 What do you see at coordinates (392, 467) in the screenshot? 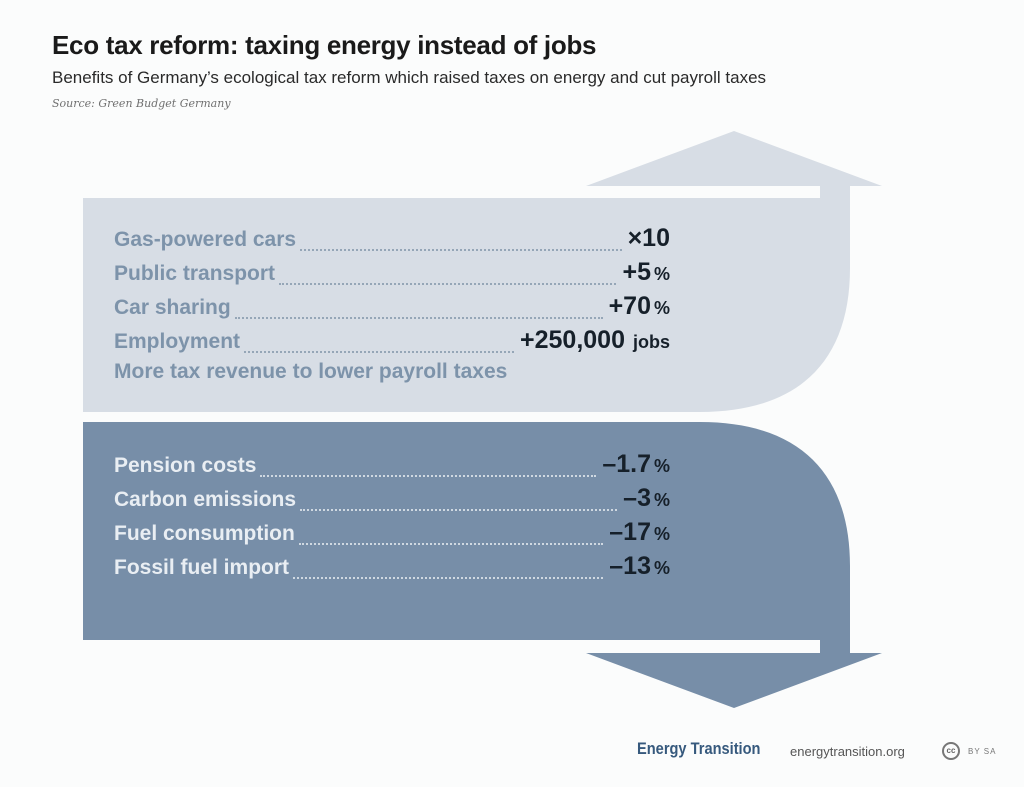
I see `reduction-row-pension-costs: Pension costs –1.7%` at bounding box center [392, 467].